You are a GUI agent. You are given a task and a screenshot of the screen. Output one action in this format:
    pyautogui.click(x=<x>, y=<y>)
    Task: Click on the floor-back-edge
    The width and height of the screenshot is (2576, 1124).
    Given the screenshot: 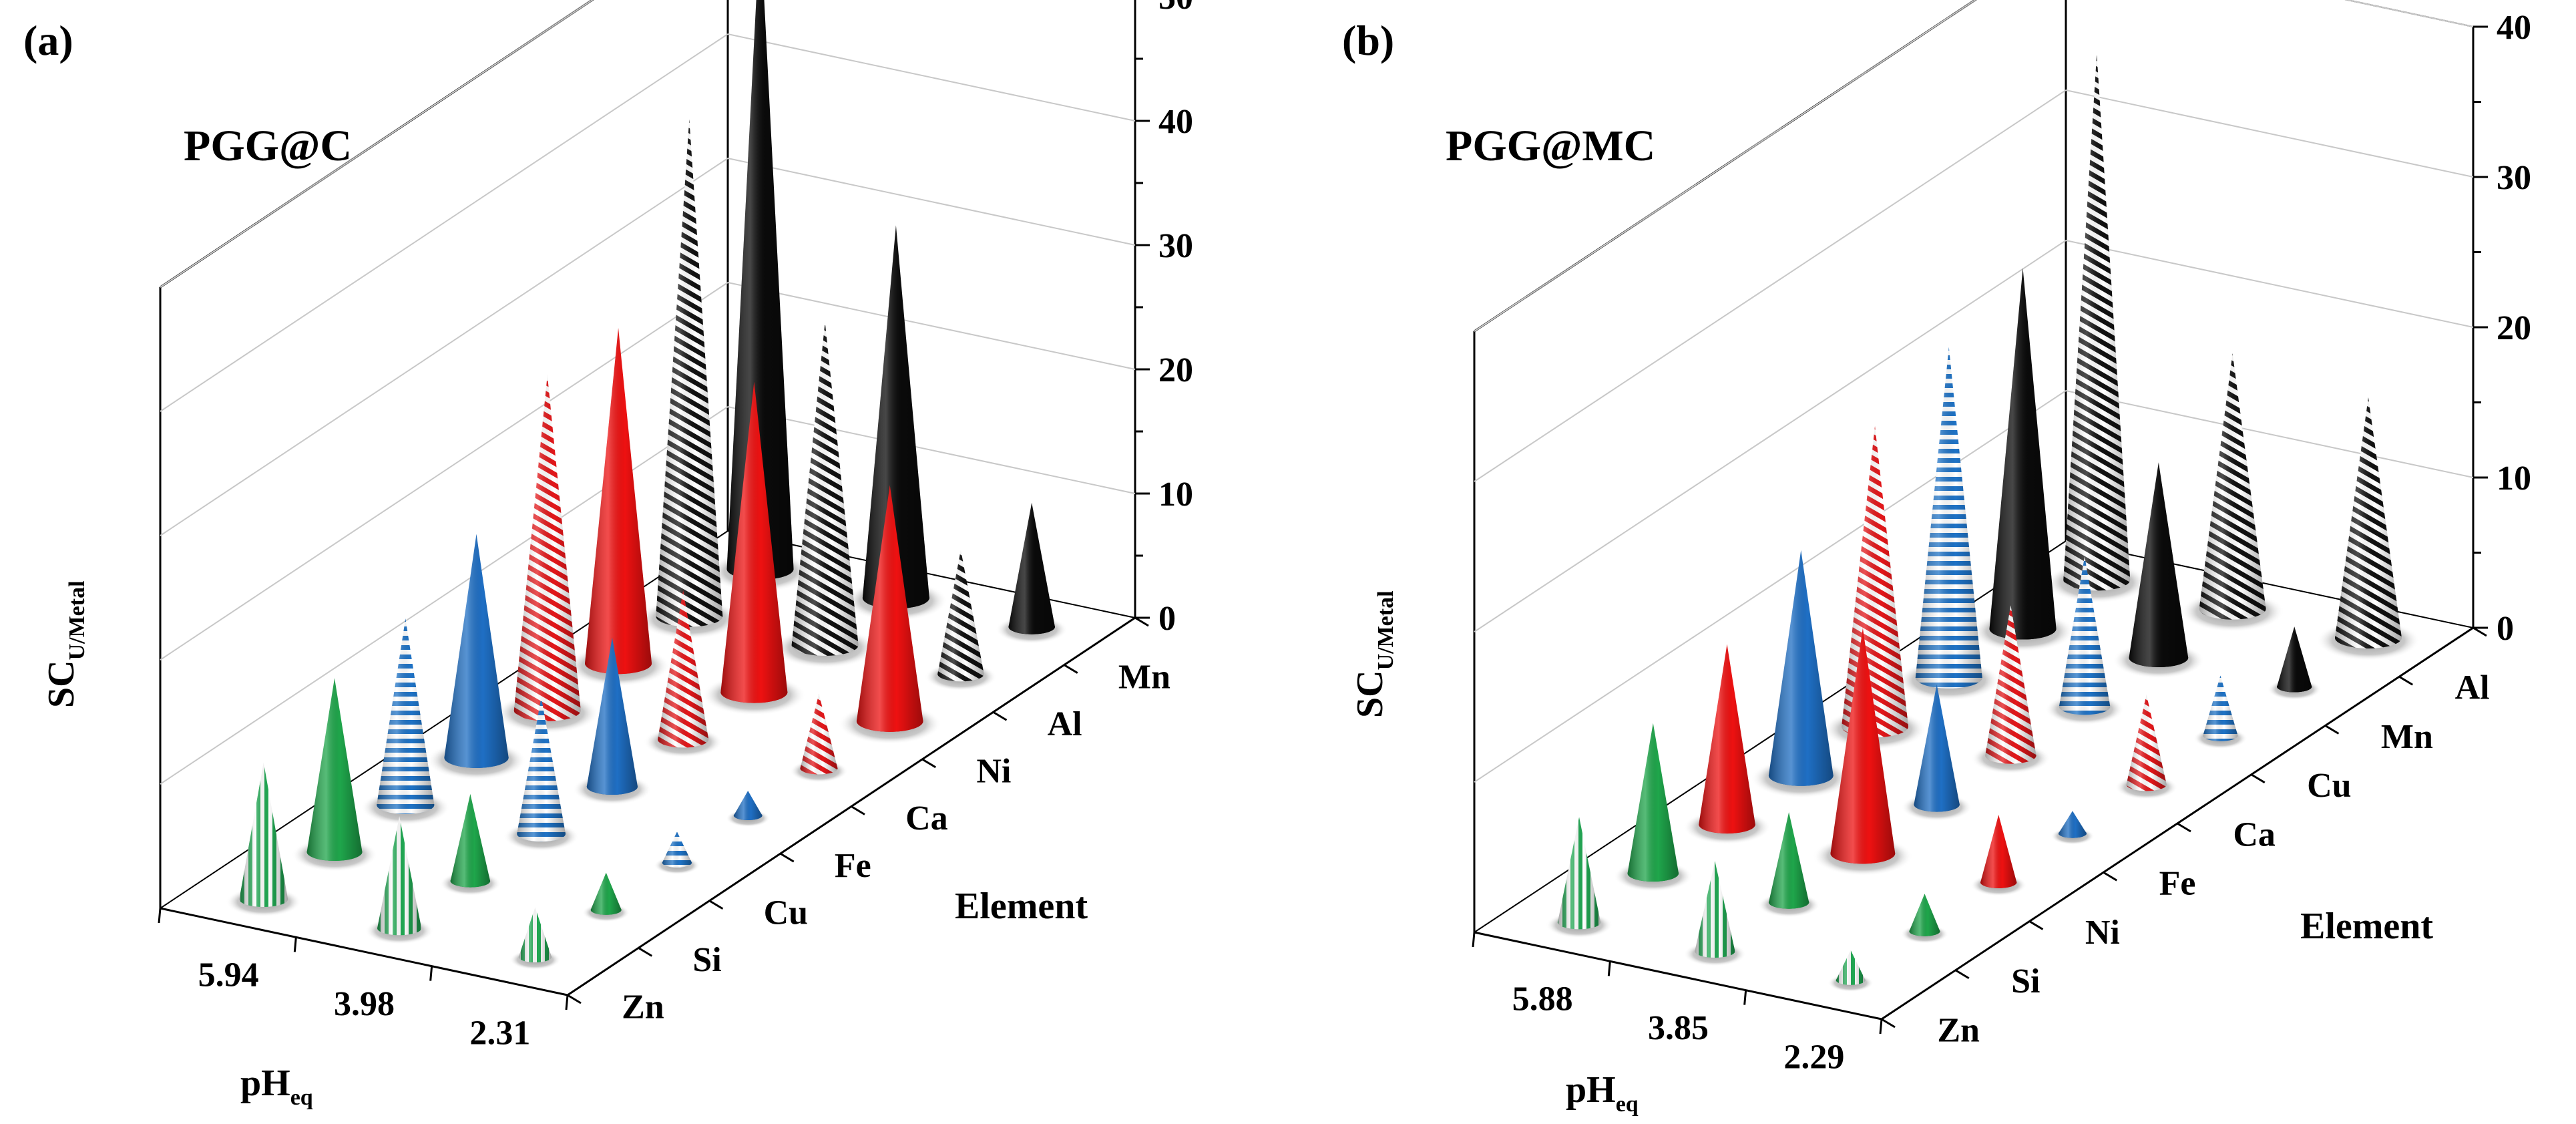 What is the action you would take?
    pyautogui.click(x=1770, y=737)
    